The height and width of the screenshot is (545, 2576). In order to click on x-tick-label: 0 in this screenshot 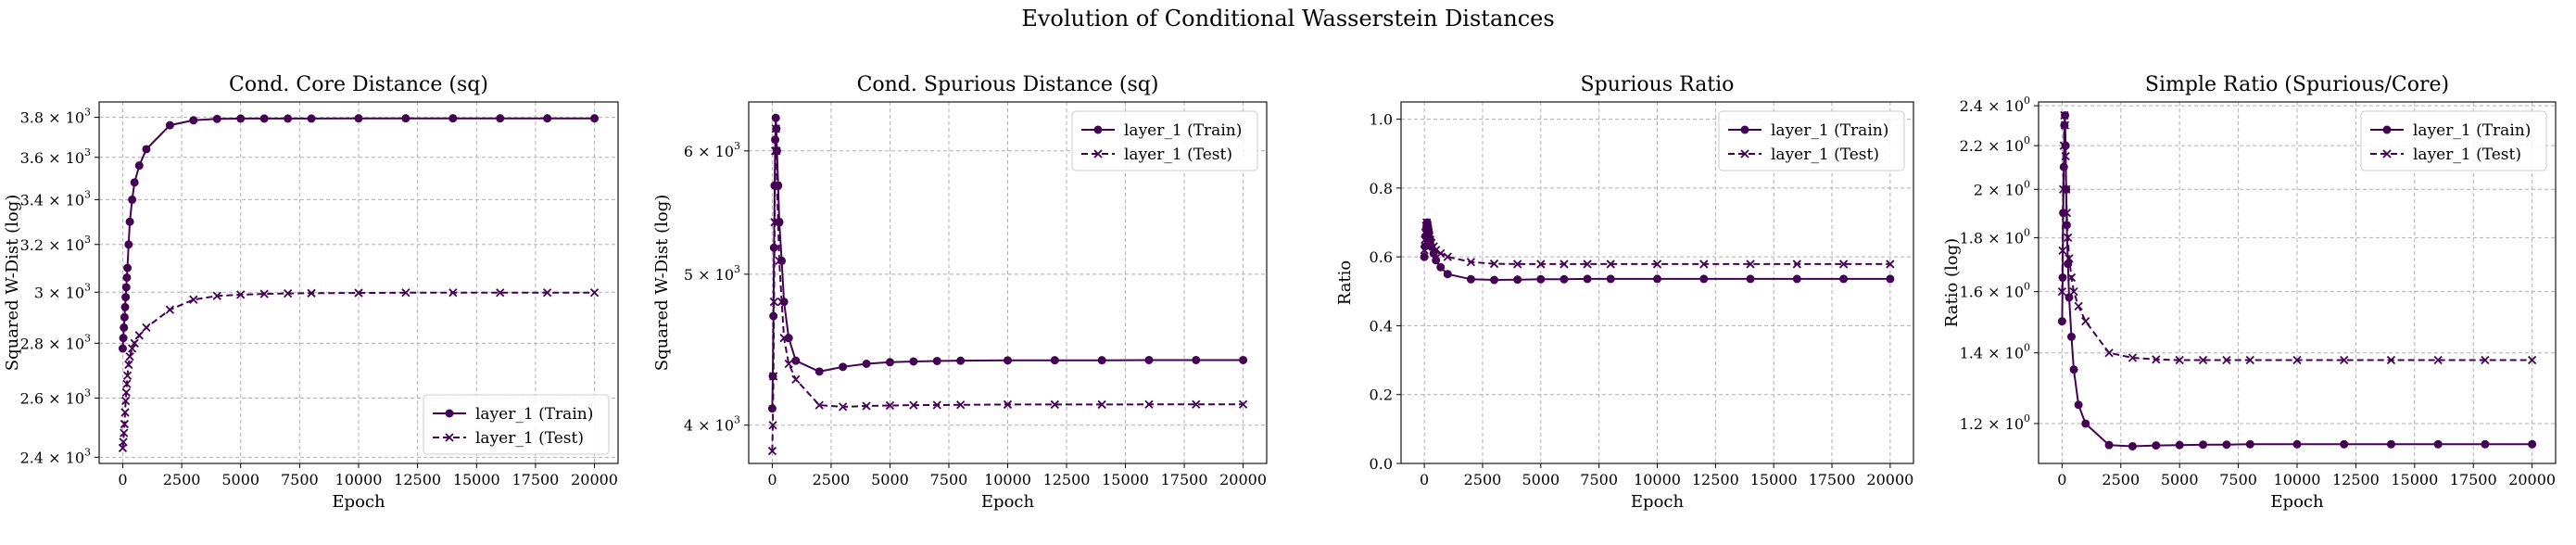, I will do `click(2062, 480)`.